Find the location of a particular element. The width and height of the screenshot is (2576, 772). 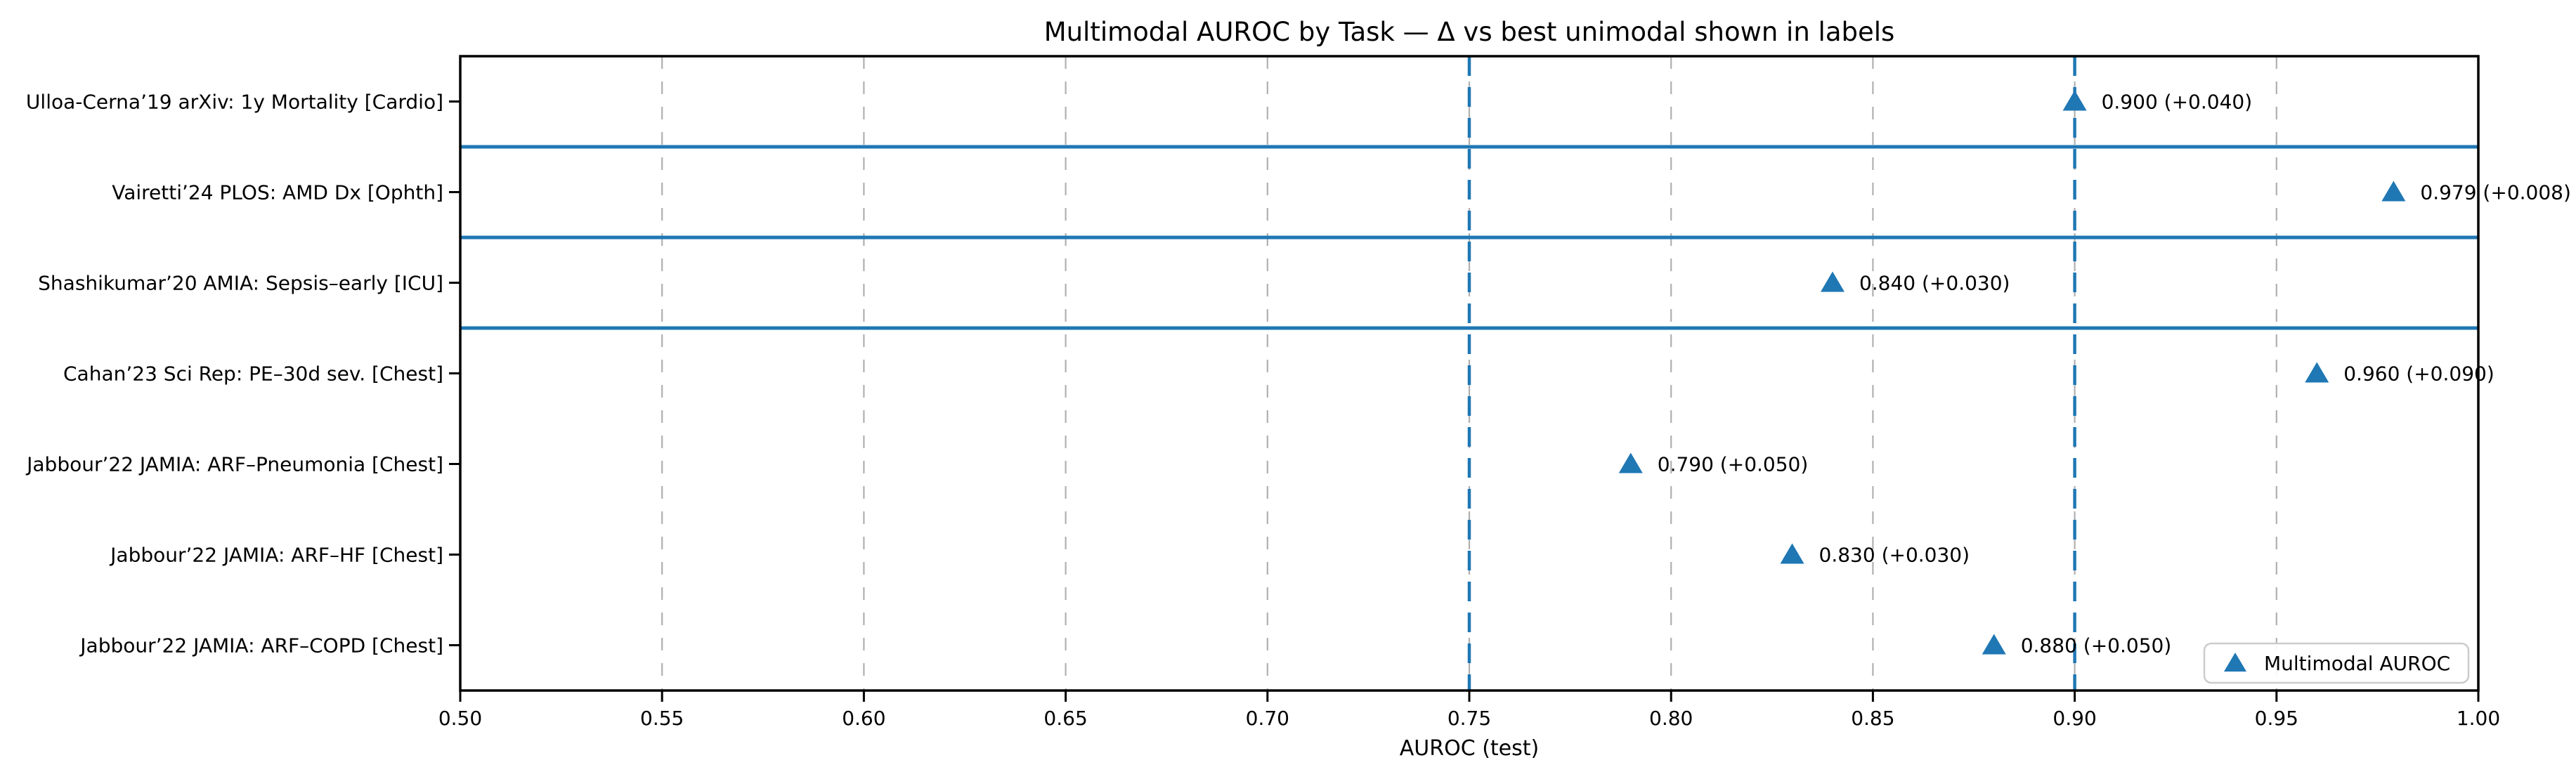

y-tick-label: Jabbour’22 JAMIA: ARF–HF [Chest] is located at coordinates (276, 555).